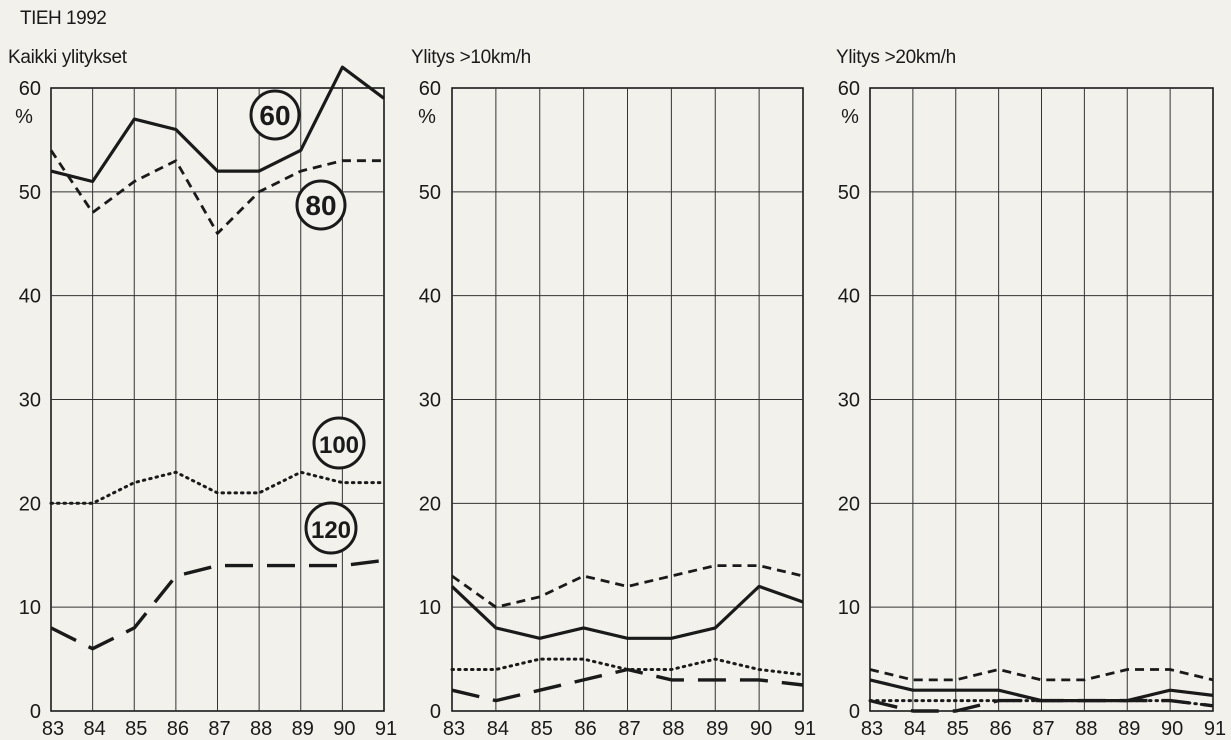 Image resolution: width=1231 pixels, height=740 pixels. Describe the element at coordinates (217, 487) in the screenshot. I see `series-line-dotted` at that location.